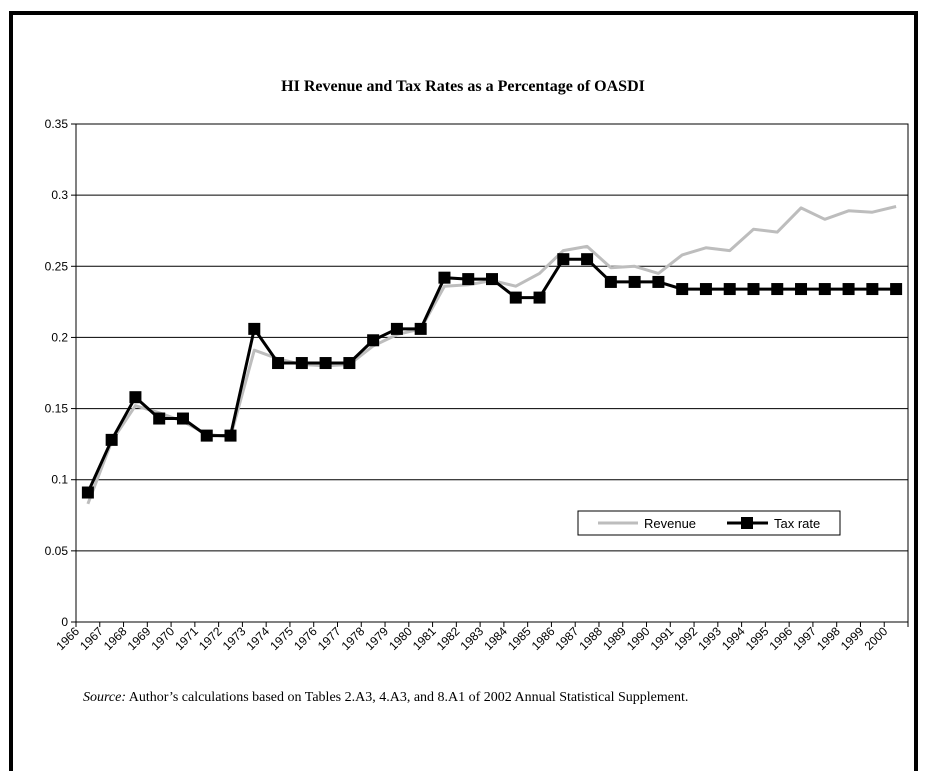  Describe the element at coordinates (64, 622) in the screenshot. I see `y-tick-label: 0` at that location.